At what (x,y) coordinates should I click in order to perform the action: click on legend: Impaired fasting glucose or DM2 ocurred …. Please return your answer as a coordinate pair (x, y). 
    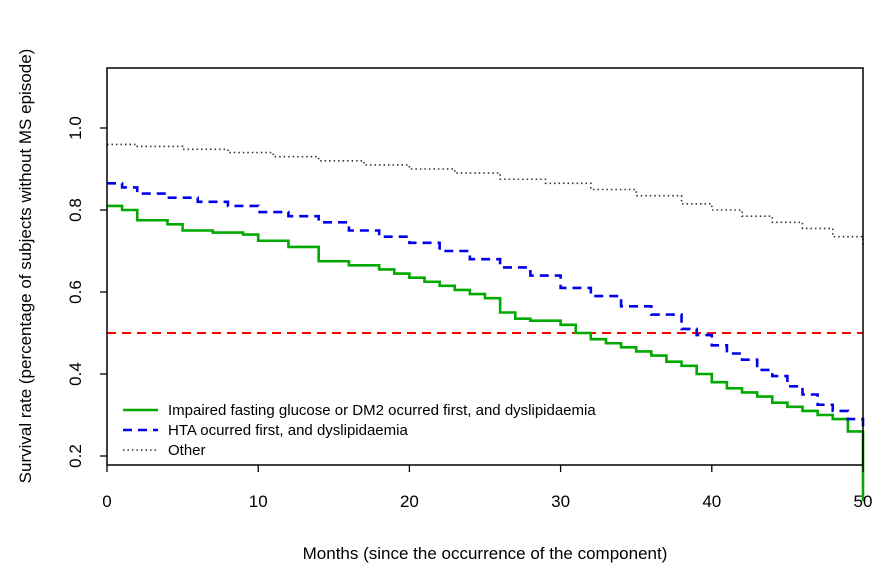
    Looking at the image, I should click on (359, 430).